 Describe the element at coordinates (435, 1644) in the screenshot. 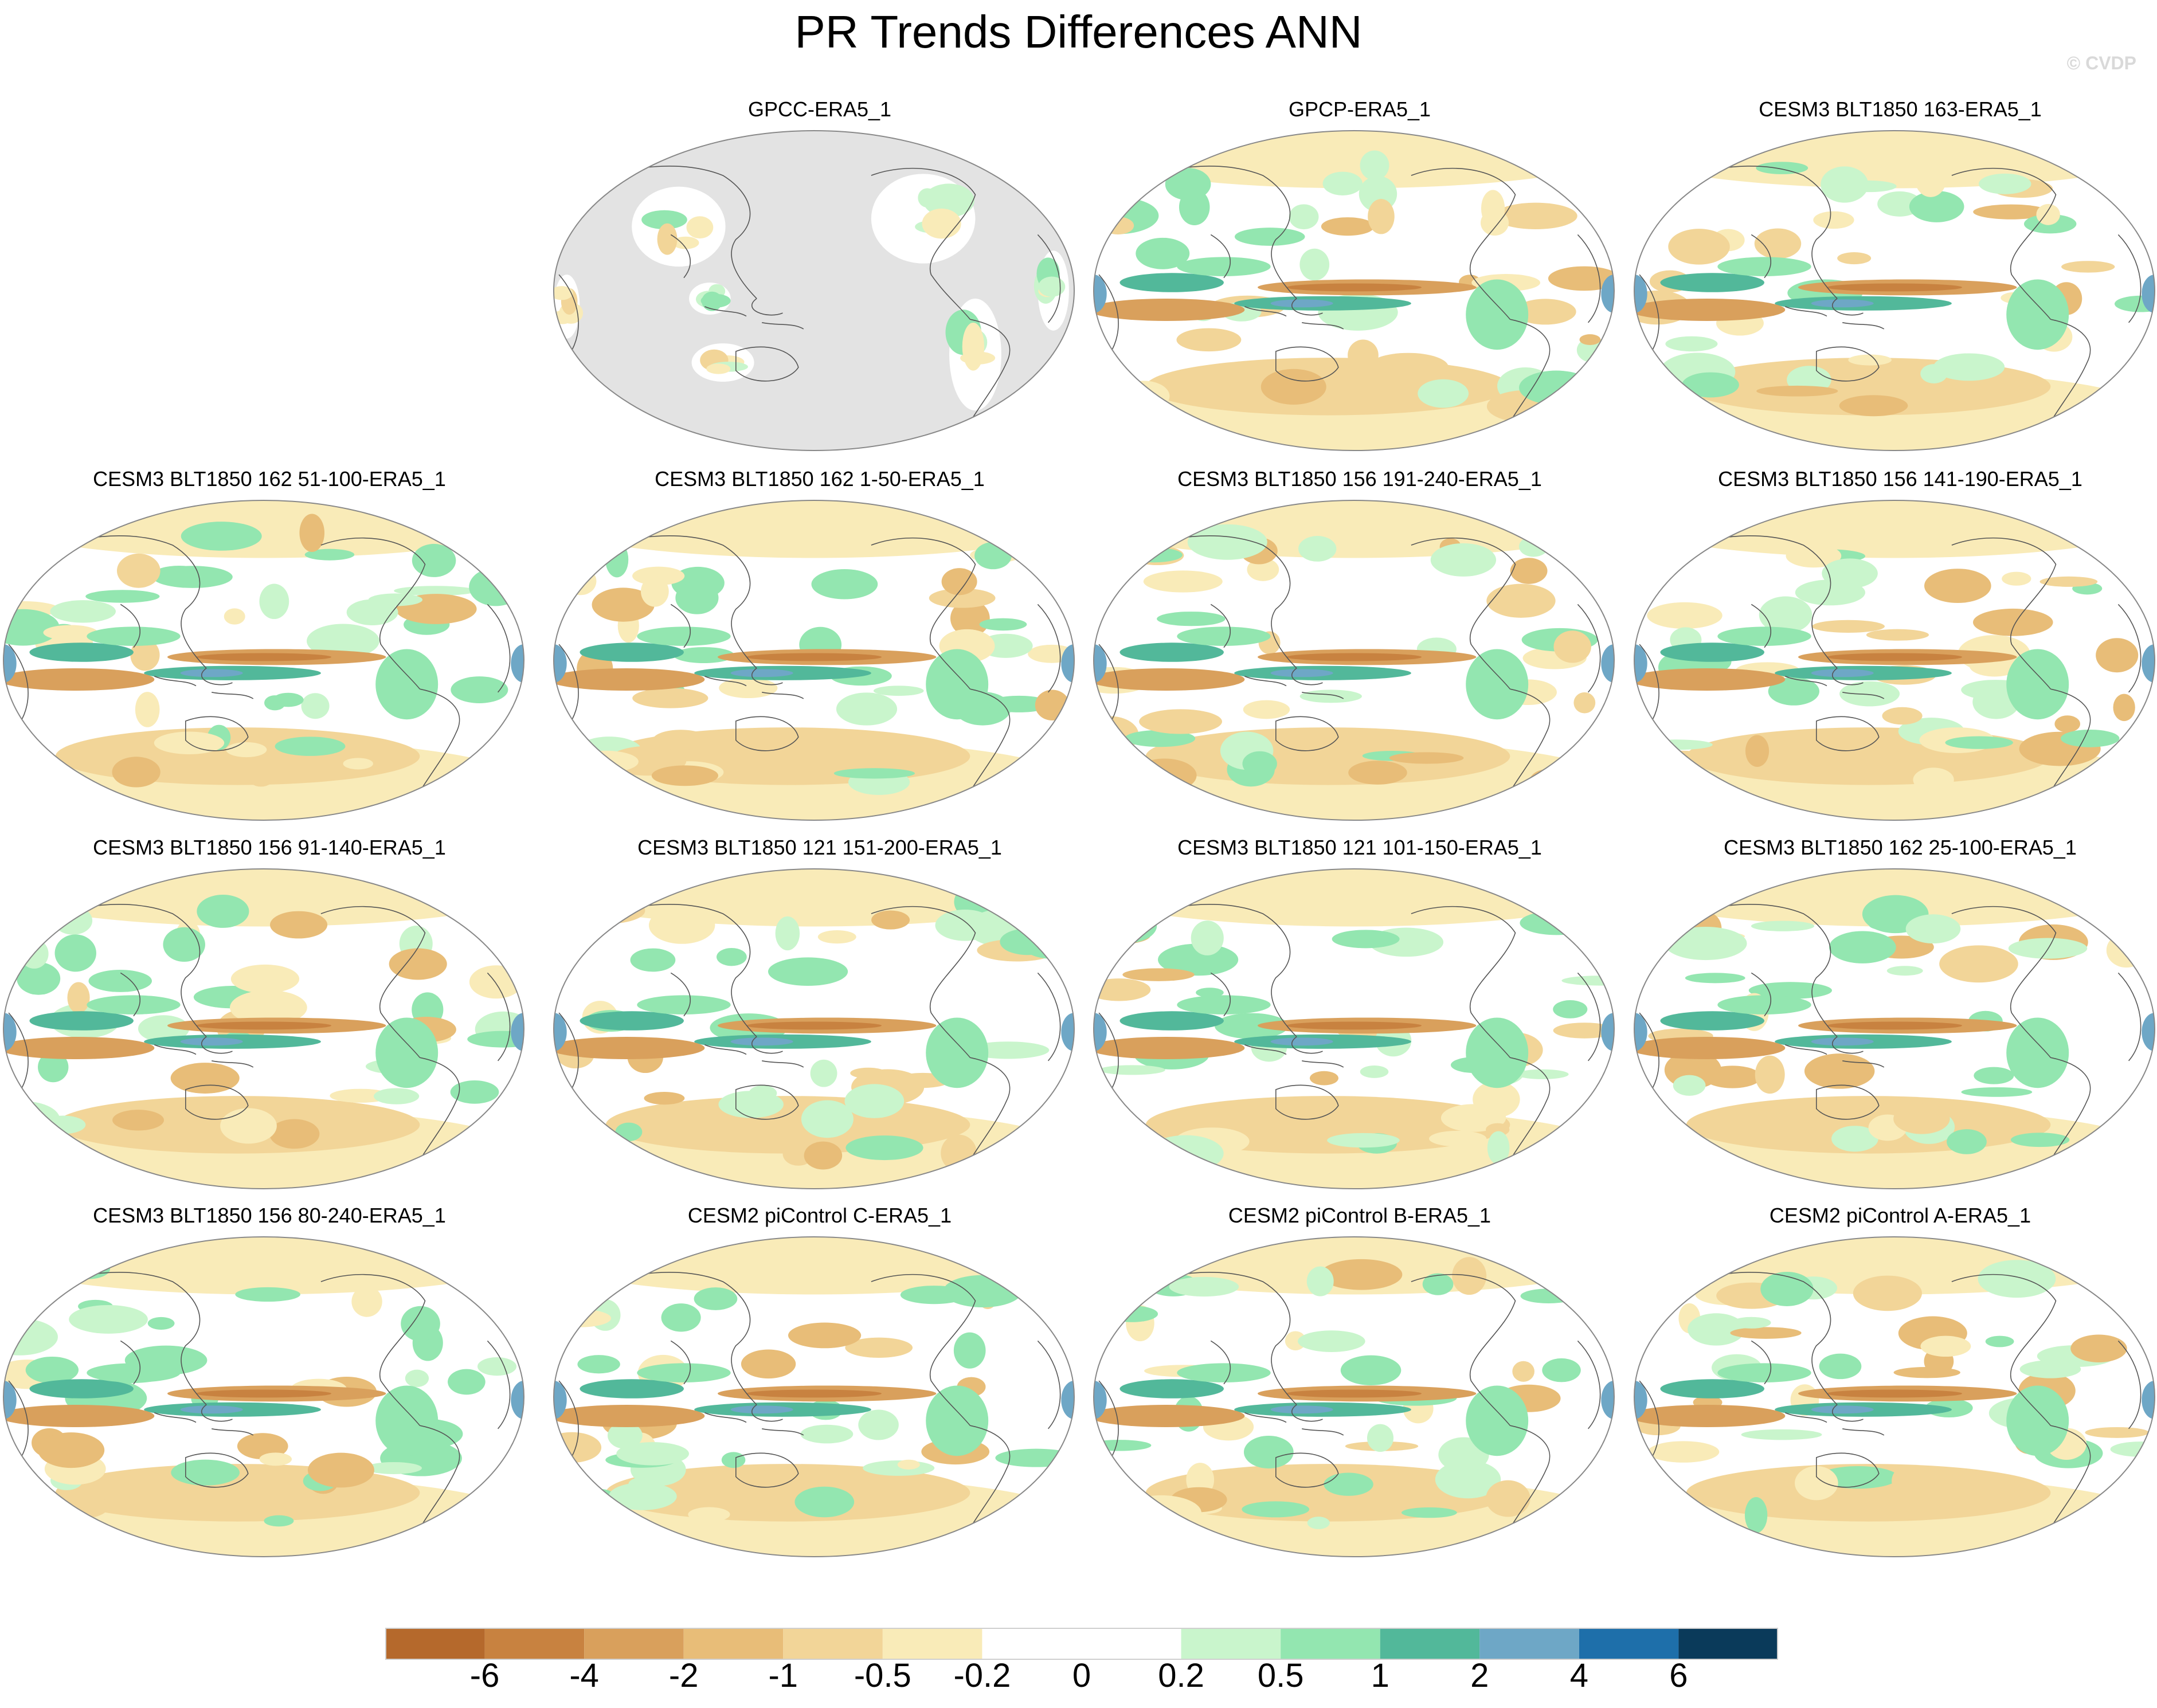

I see `colorbar-swatch` at that location.